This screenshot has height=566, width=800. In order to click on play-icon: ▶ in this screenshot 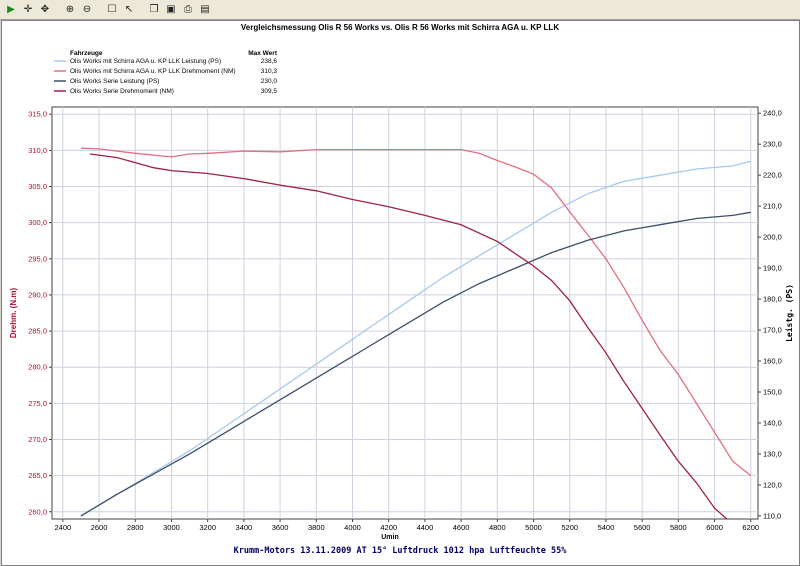, I will do `click(11, 9)`.